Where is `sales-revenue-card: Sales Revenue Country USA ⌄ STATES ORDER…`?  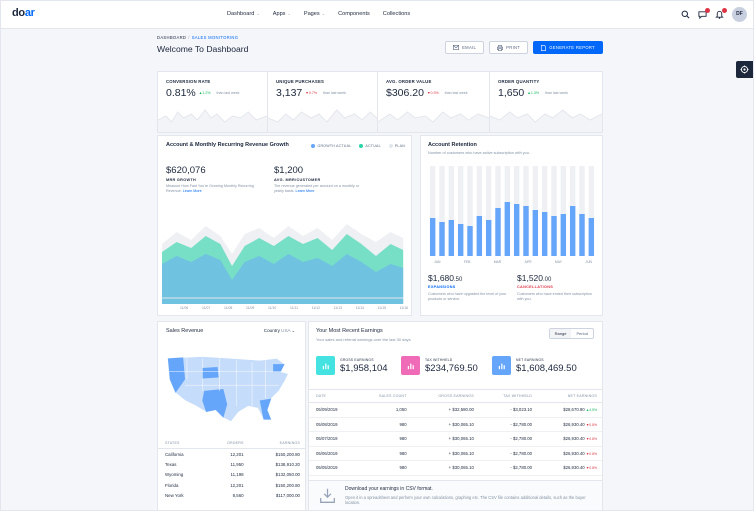 sales-revenue-card: Sales Revenue Country USA ⌄ STATES ORDER… is located at coordinates (231, 415).